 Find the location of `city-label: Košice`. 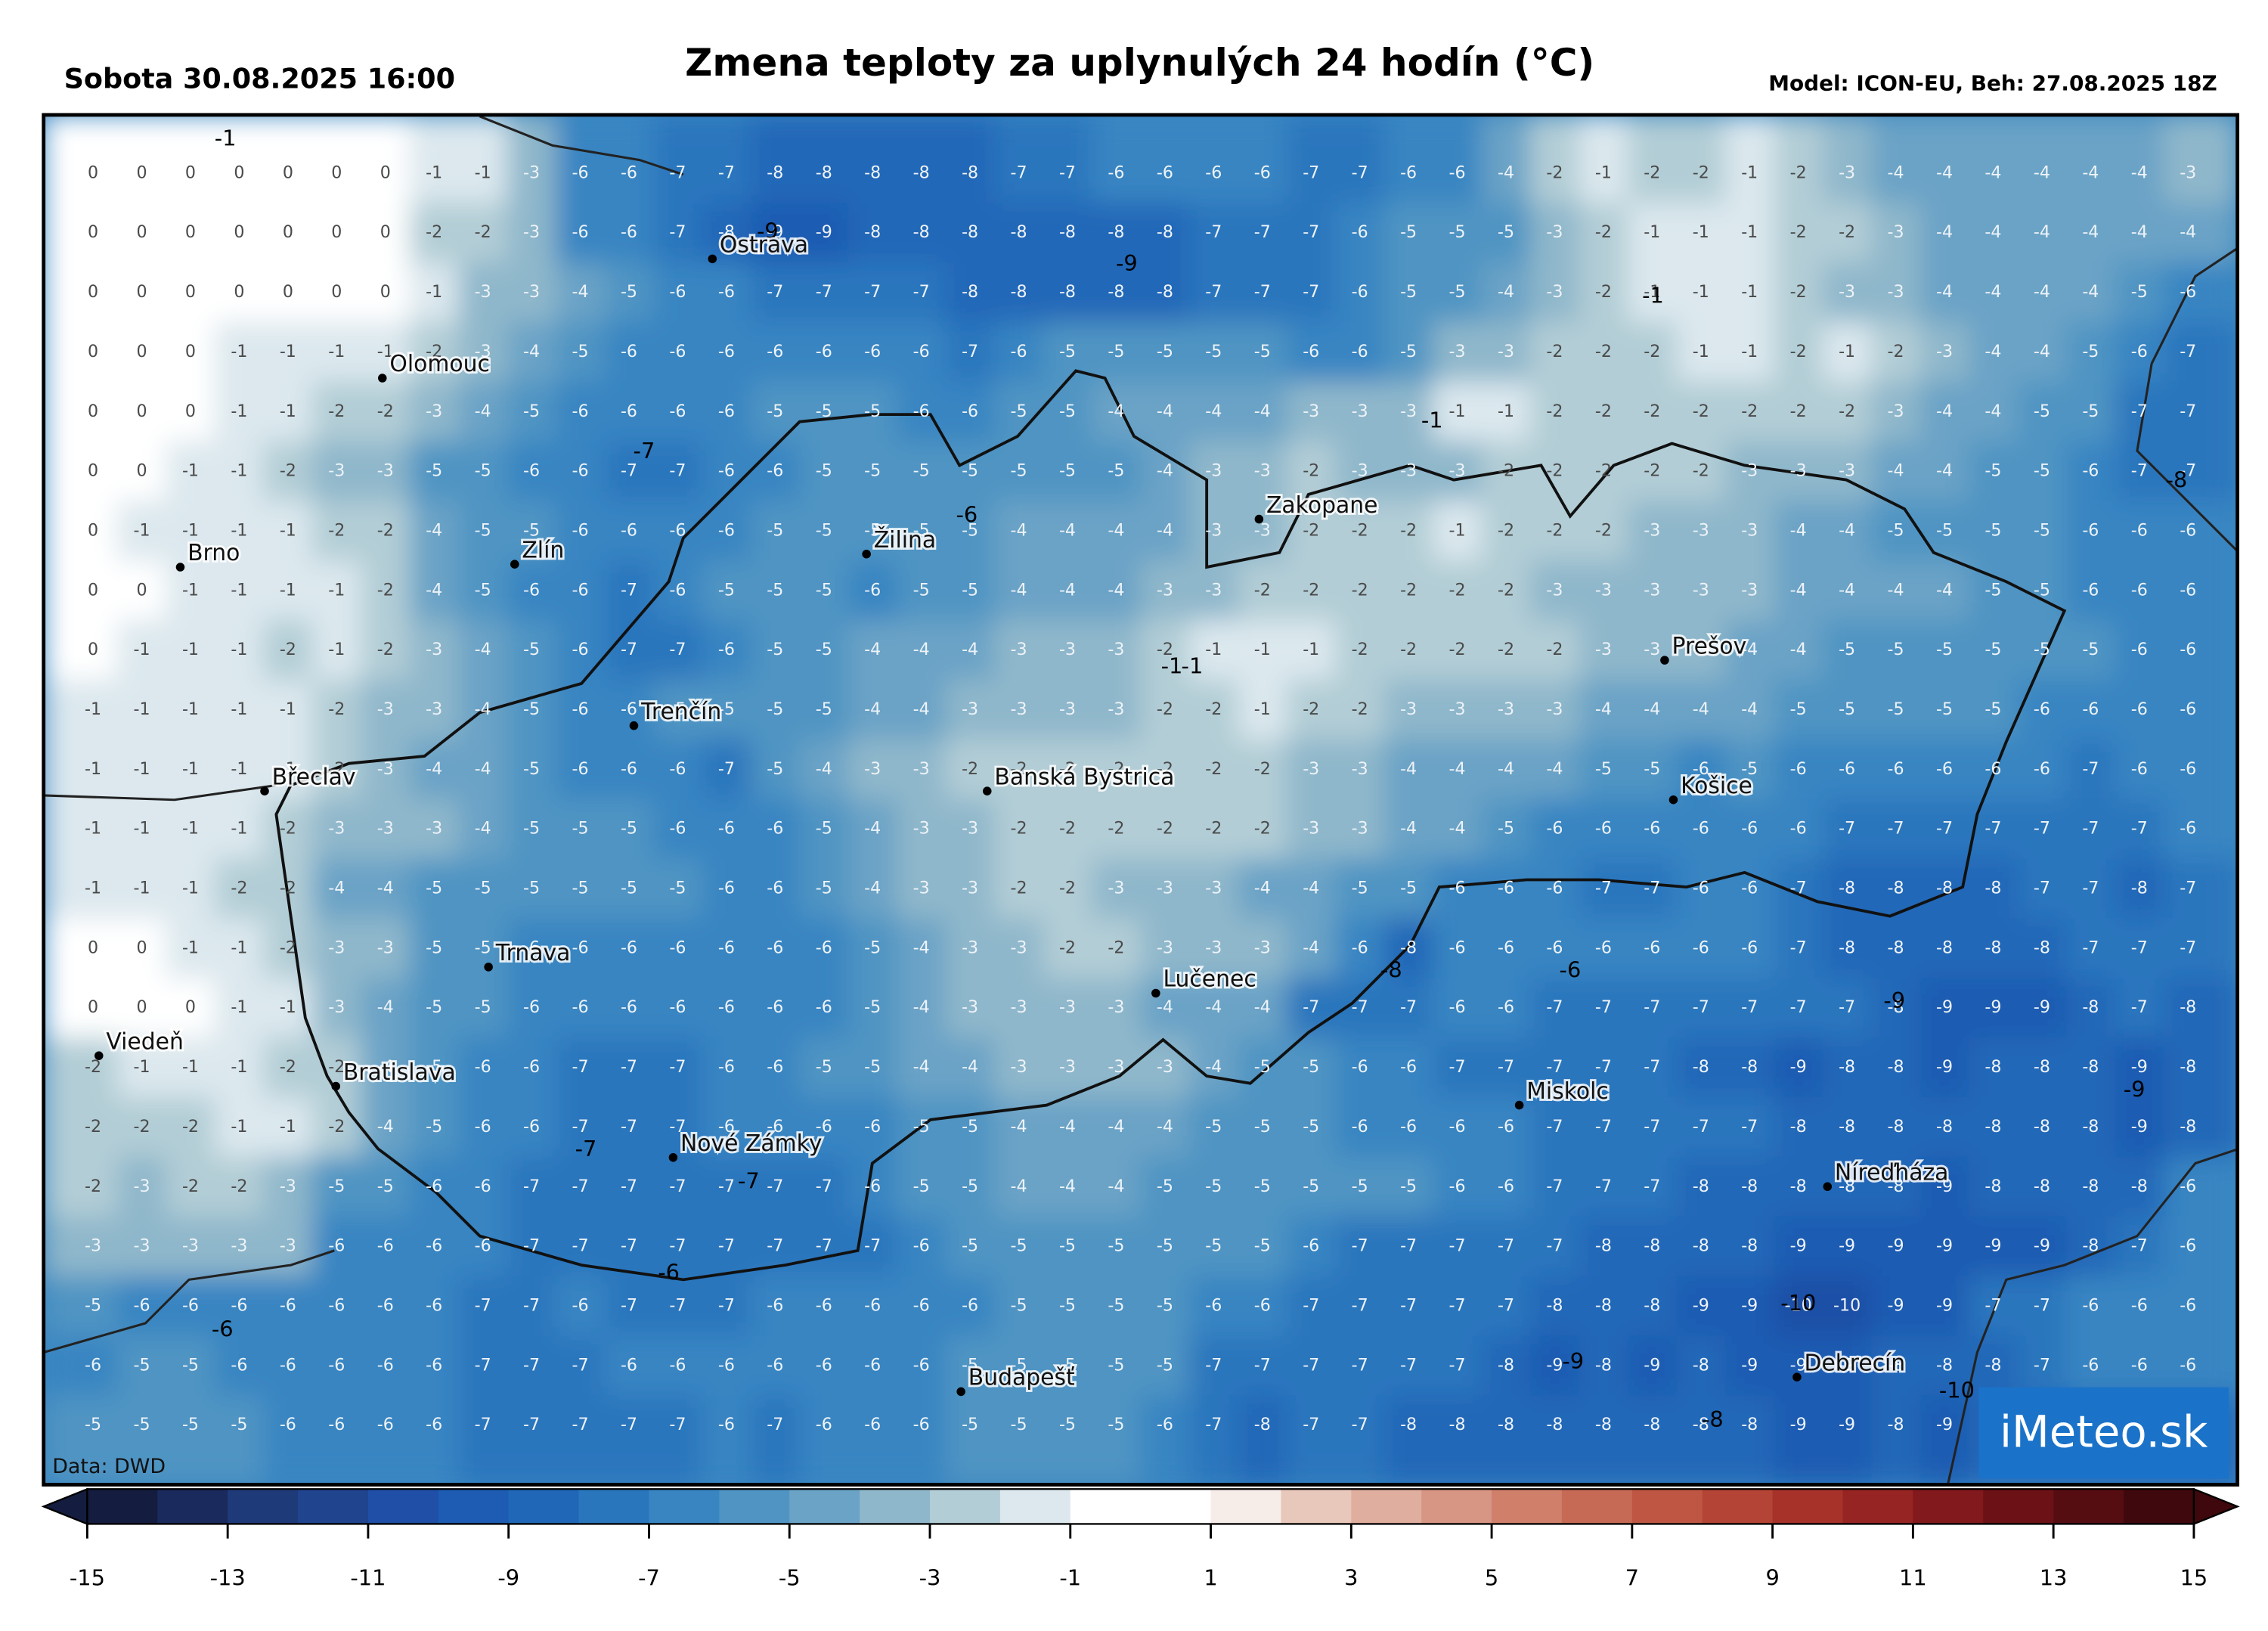

city-label: Košice is located at coordinates (1716, 786).